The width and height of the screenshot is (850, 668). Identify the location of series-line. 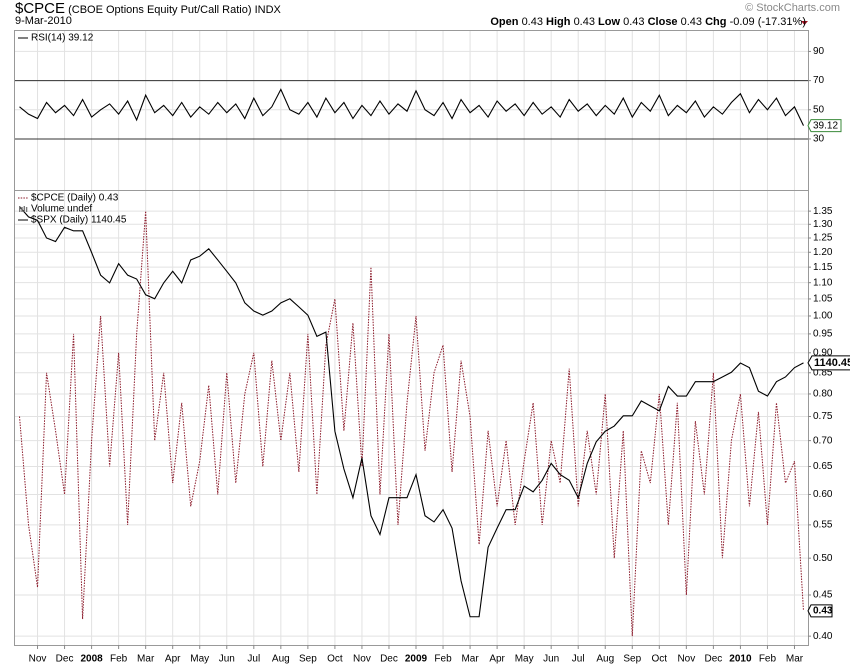
(411, 107).